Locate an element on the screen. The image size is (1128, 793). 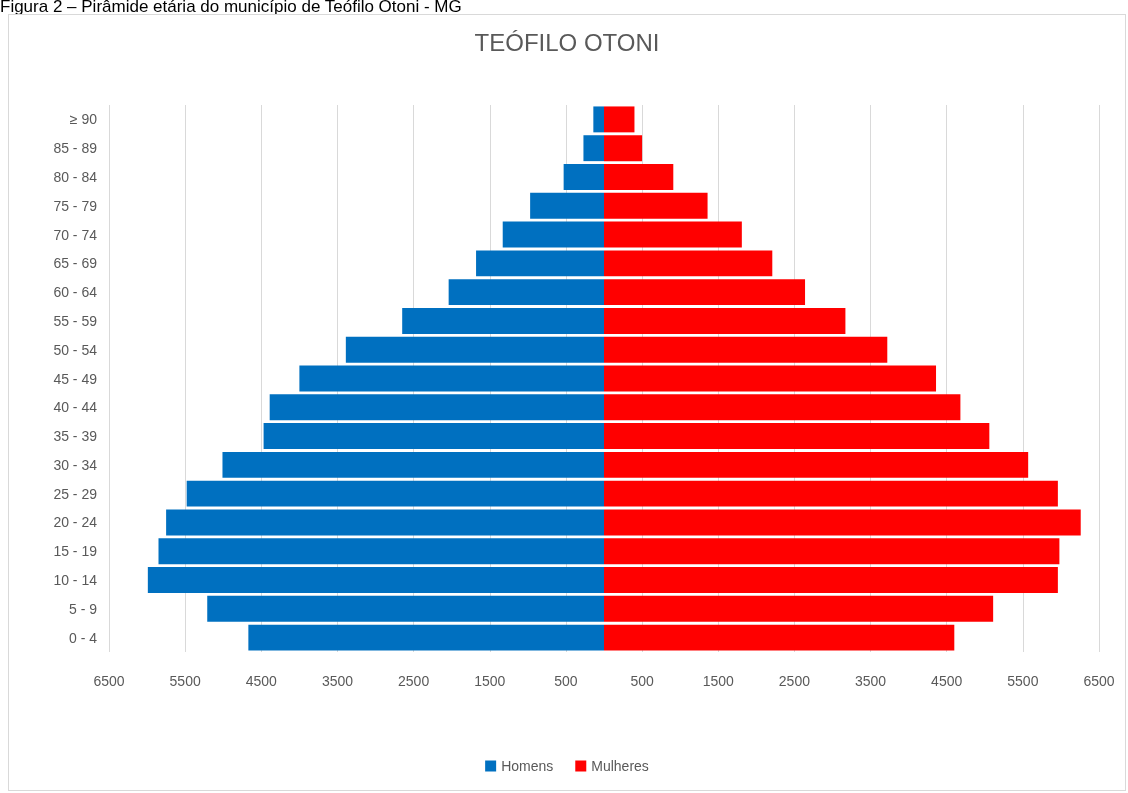
y-tick-label: ≥ 90 is located at coordinates (83, 119).